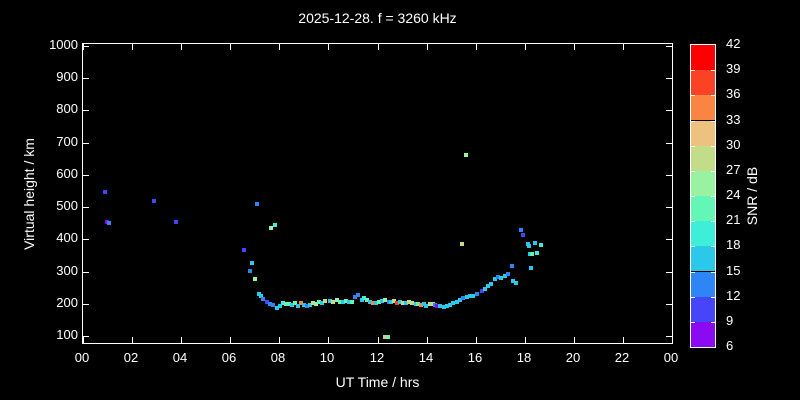 The image size is (800, 400). I want to click on x-tick-label: 10, so click(327, 357).